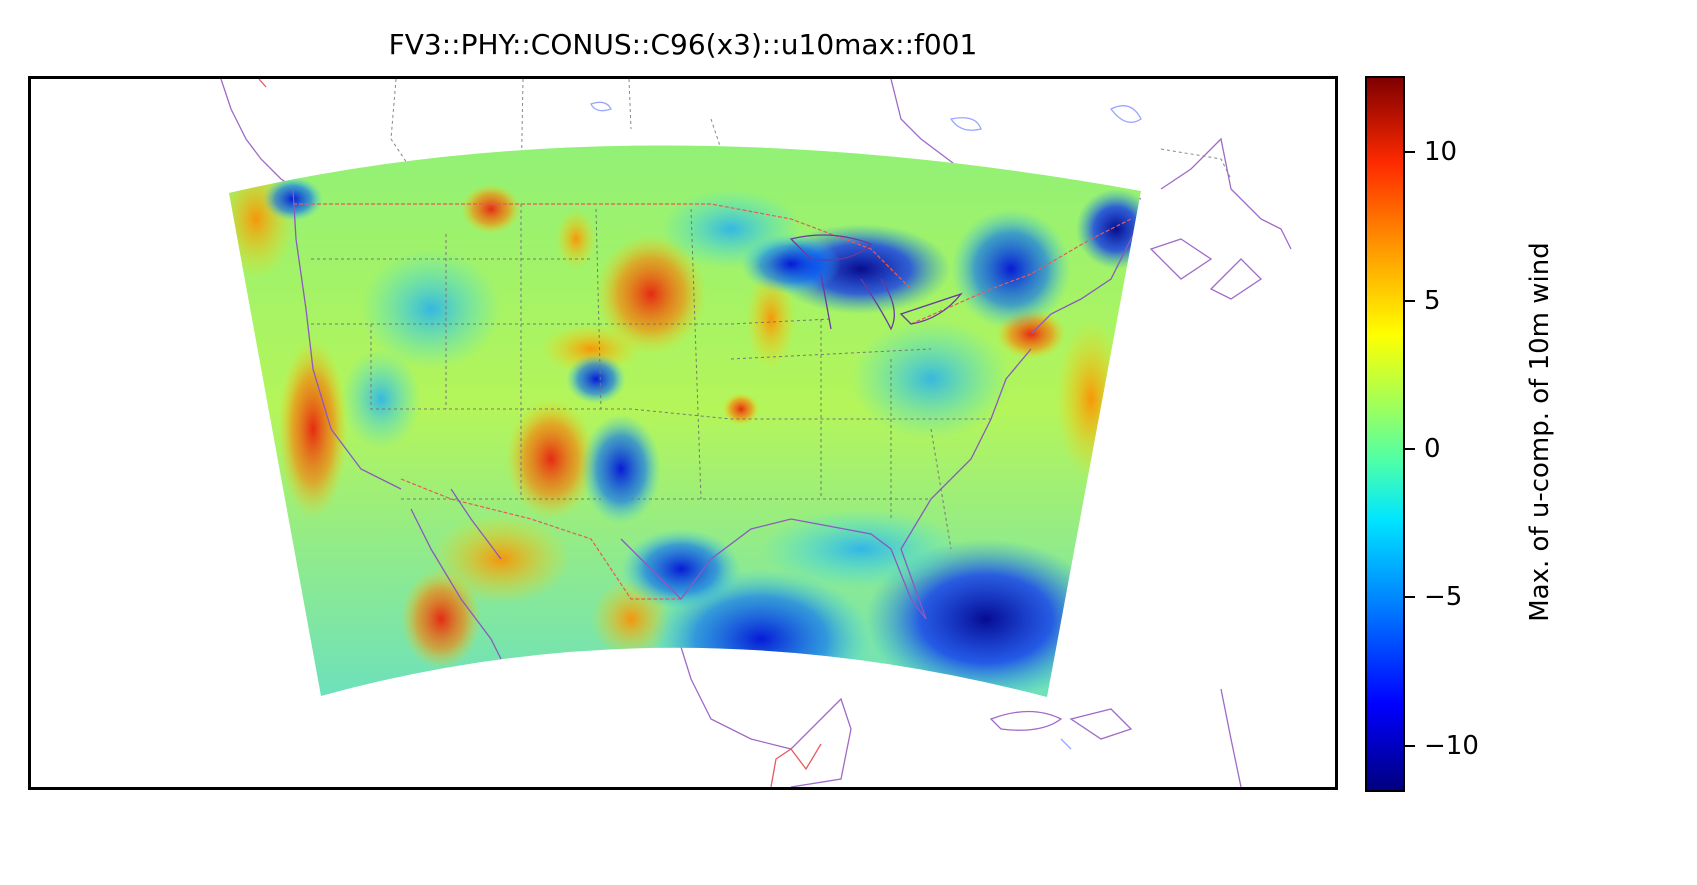 The height and width of the screenshot is (885, 1697). What do you see at coordinates (876, 282) in the screenshot?
I see `great-lakes` at bounding box center [876, 282].